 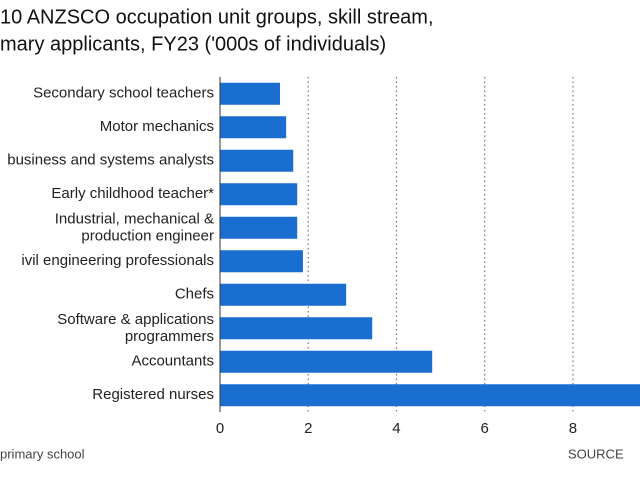 I want to click on y-tick-label: Early childhood teacher*, so click(x=132, y=193).